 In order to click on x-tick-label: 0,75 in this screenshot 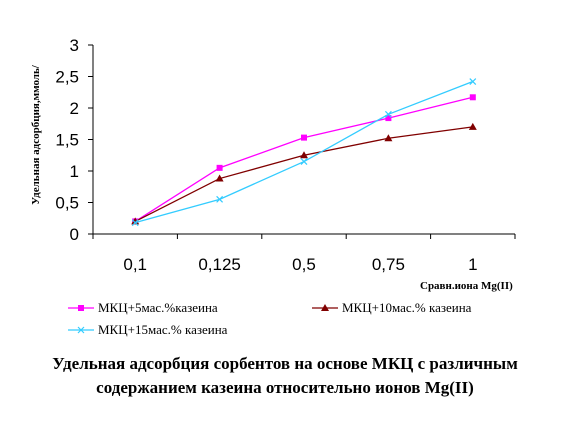, I will do `click(388, 264)`.